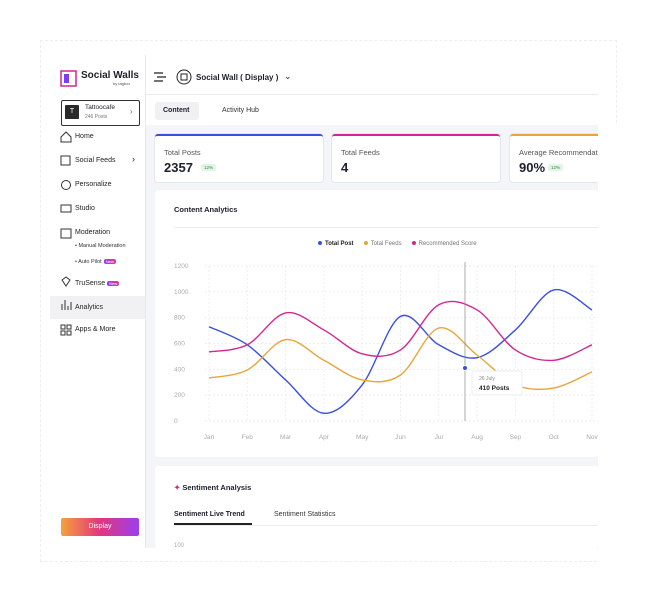 The width and height of the screenshot is (656, 600). What do you see at coordinates (240, 110) in the screenshot?
I see `tab: Activity Hub` at bounding box center [240, 110].